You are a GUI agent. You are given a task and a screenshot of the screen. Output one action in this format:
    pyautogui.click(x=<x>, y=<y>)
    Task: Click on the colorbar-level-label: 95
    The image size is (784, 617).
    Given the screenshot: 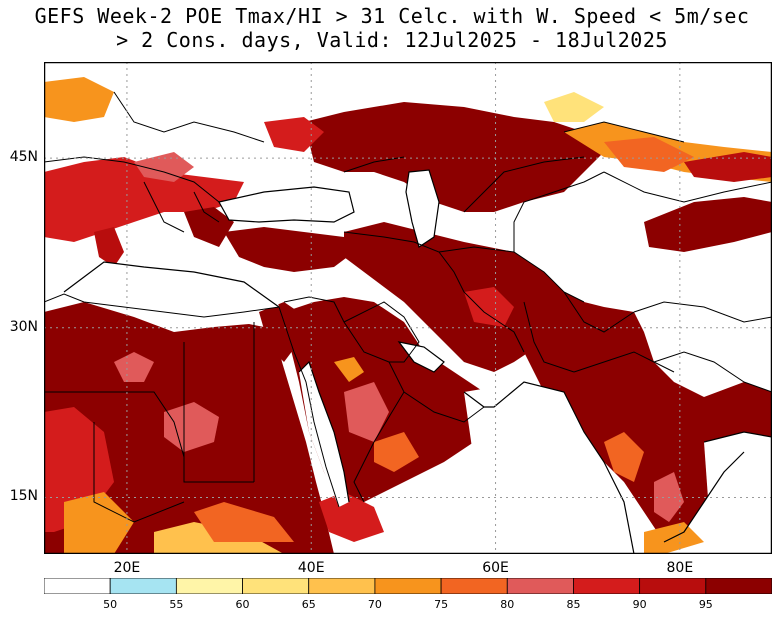 What is the action you would take?
    pyautogui.click(x=705, y=604)
    